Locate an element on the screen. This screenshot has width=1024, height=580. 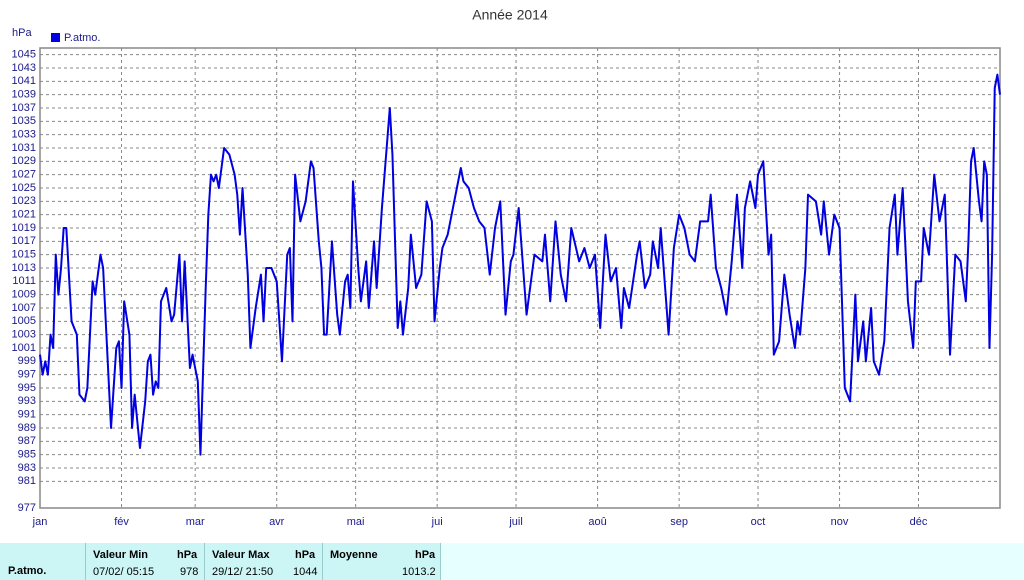
y-tick-label: 1041 is located at coordinates (24, 81).